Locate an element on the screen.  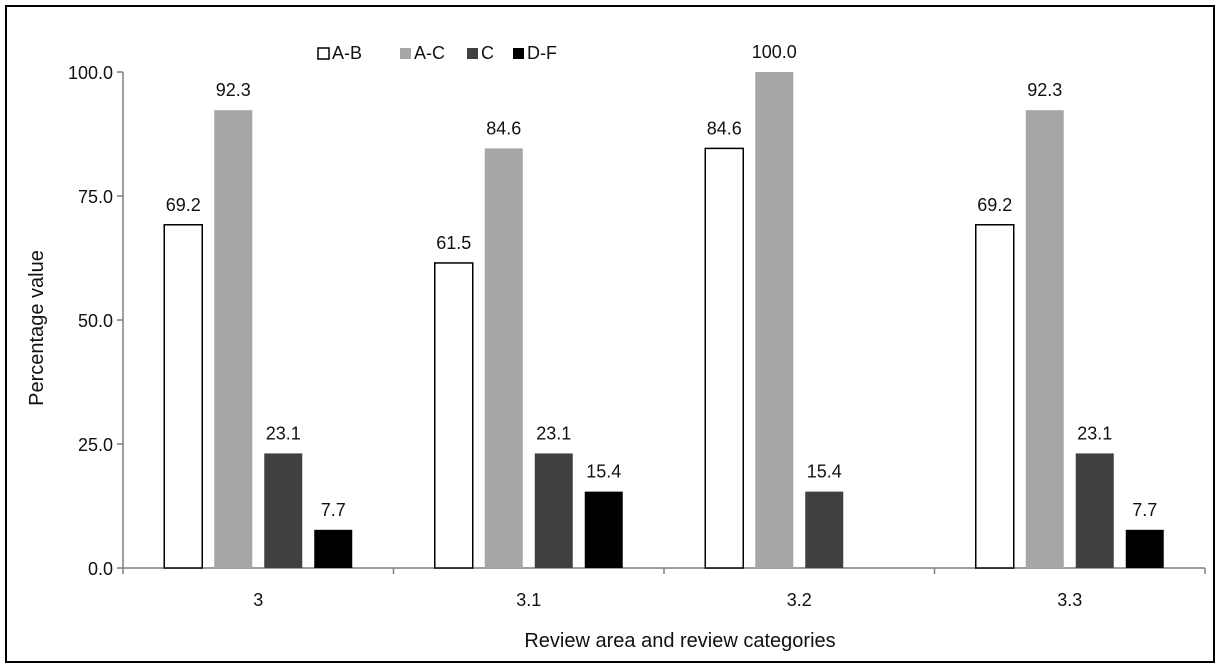
y-tick-label: 100.0 is located at coordinates (90, 73).